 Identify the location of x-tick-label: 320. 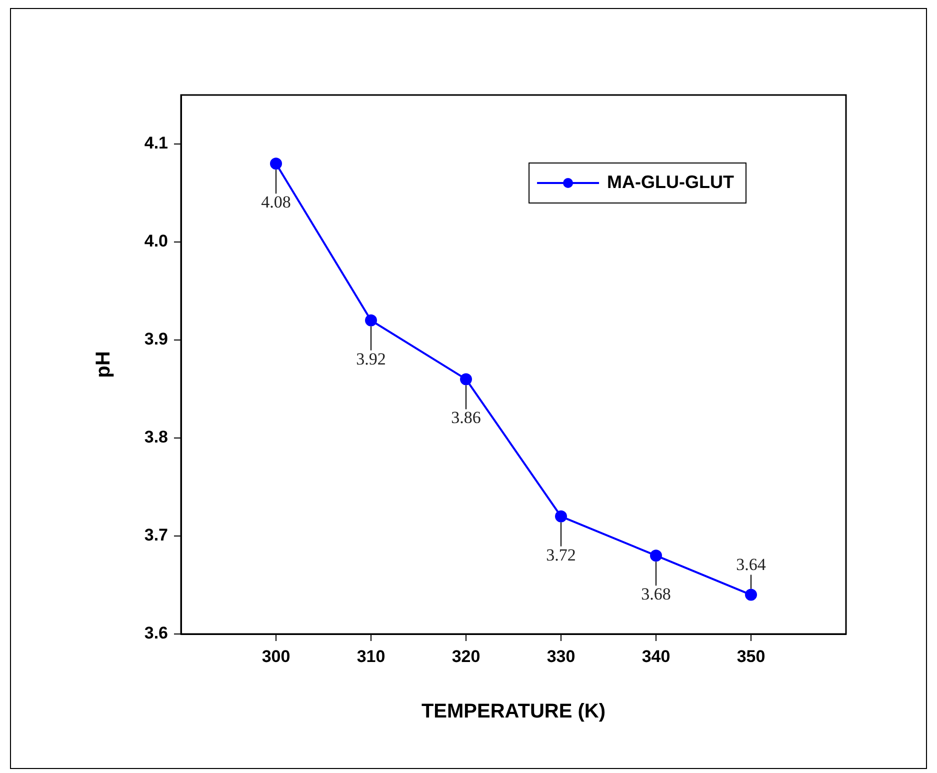
(466, 656).